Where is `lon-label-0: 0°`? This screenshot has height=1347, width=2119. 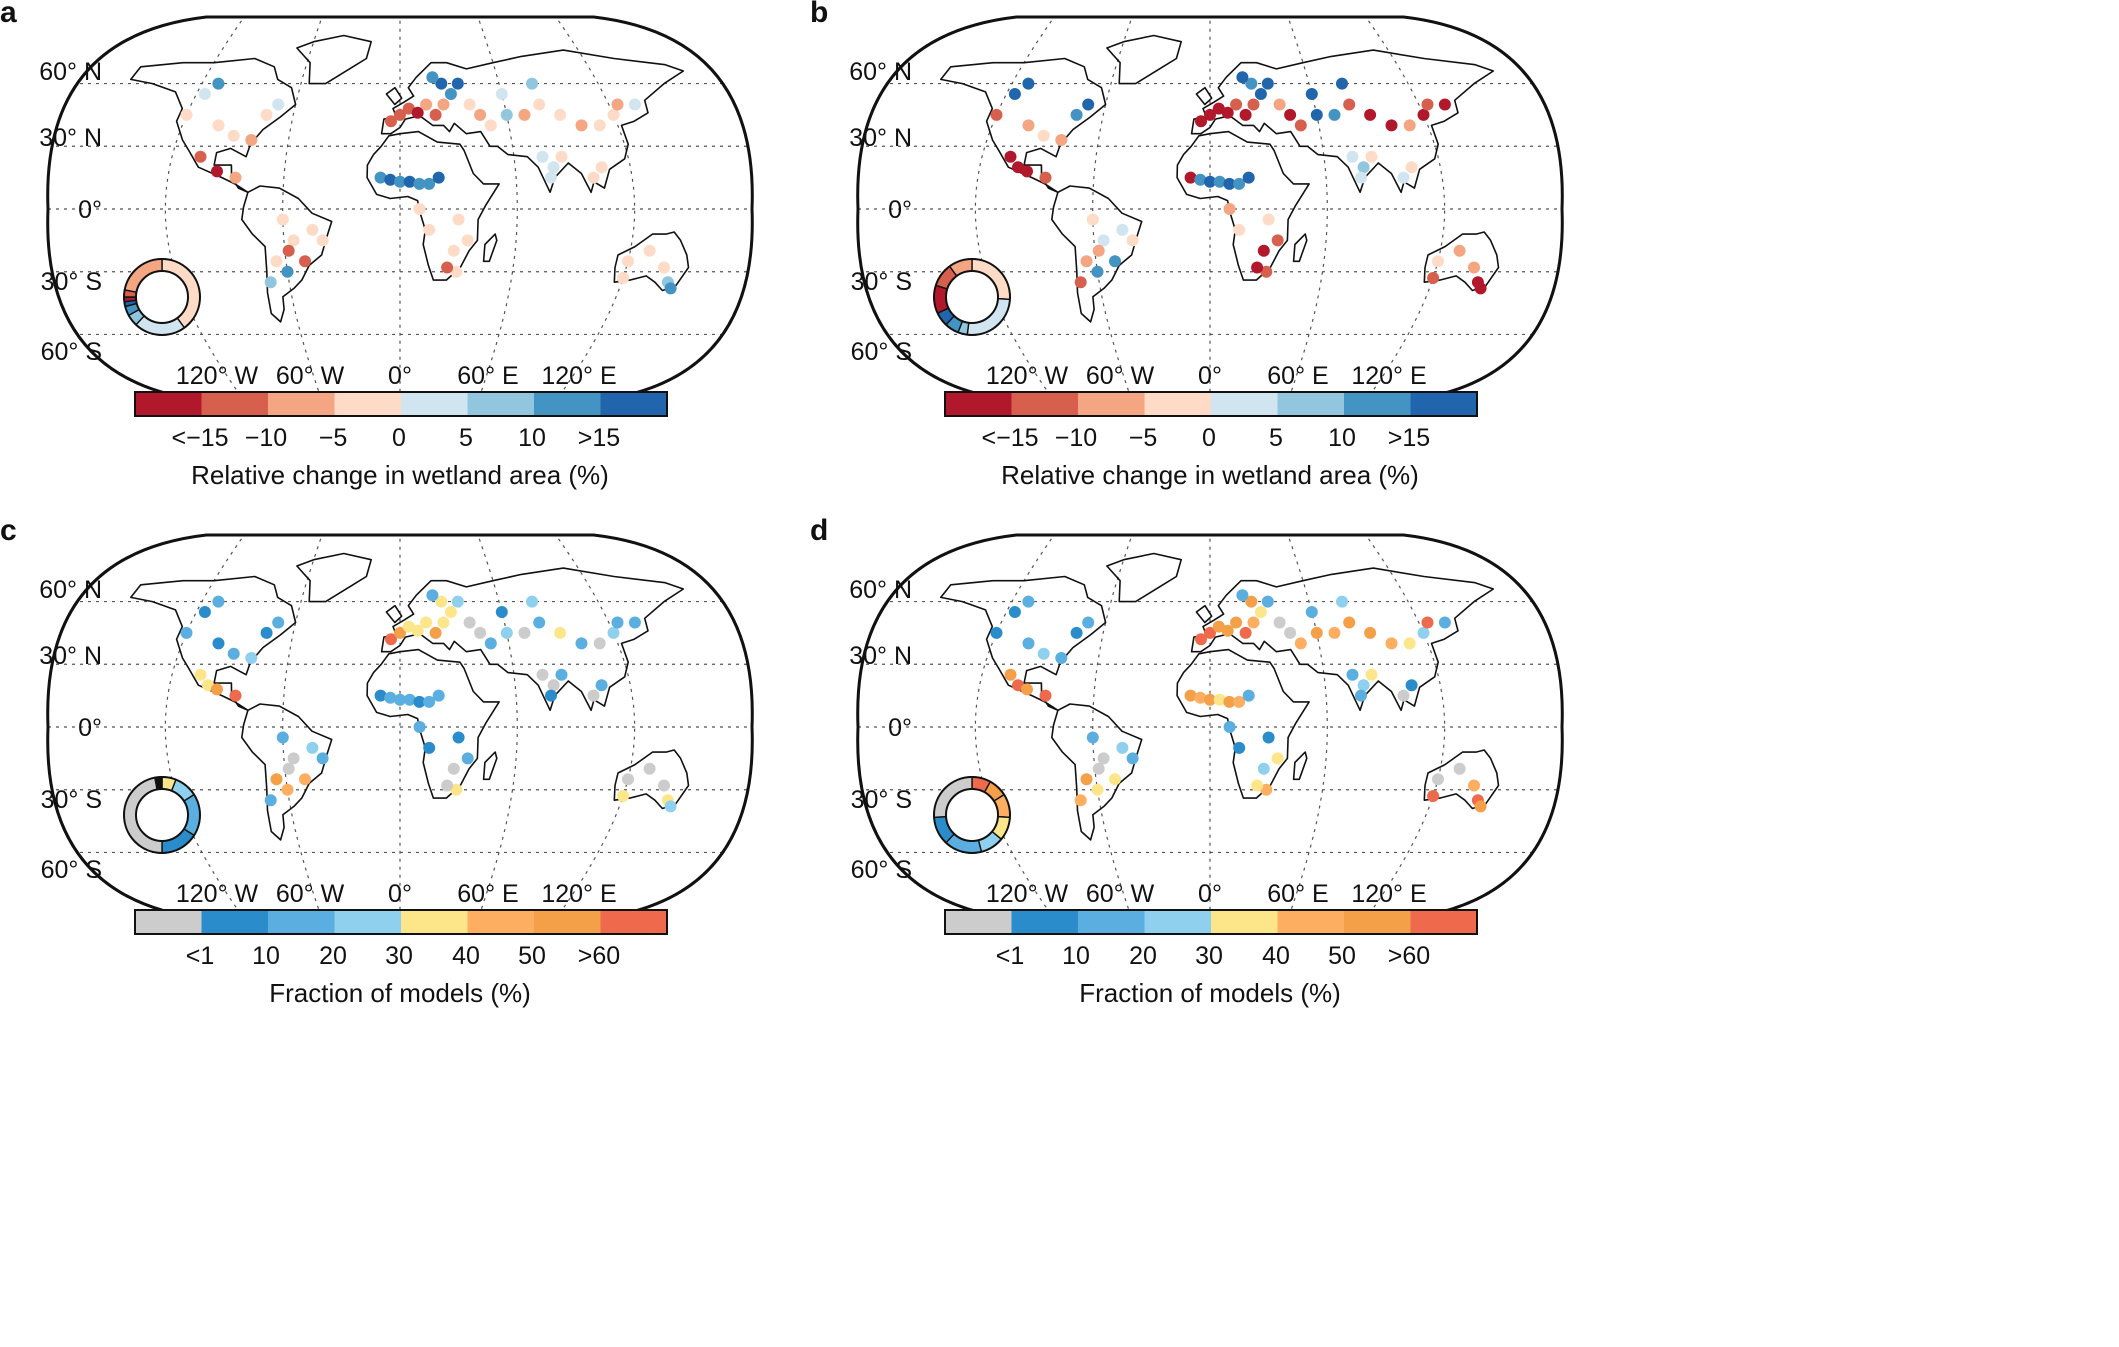 lon-label-0: 0° is located at coordinates (400, 376).